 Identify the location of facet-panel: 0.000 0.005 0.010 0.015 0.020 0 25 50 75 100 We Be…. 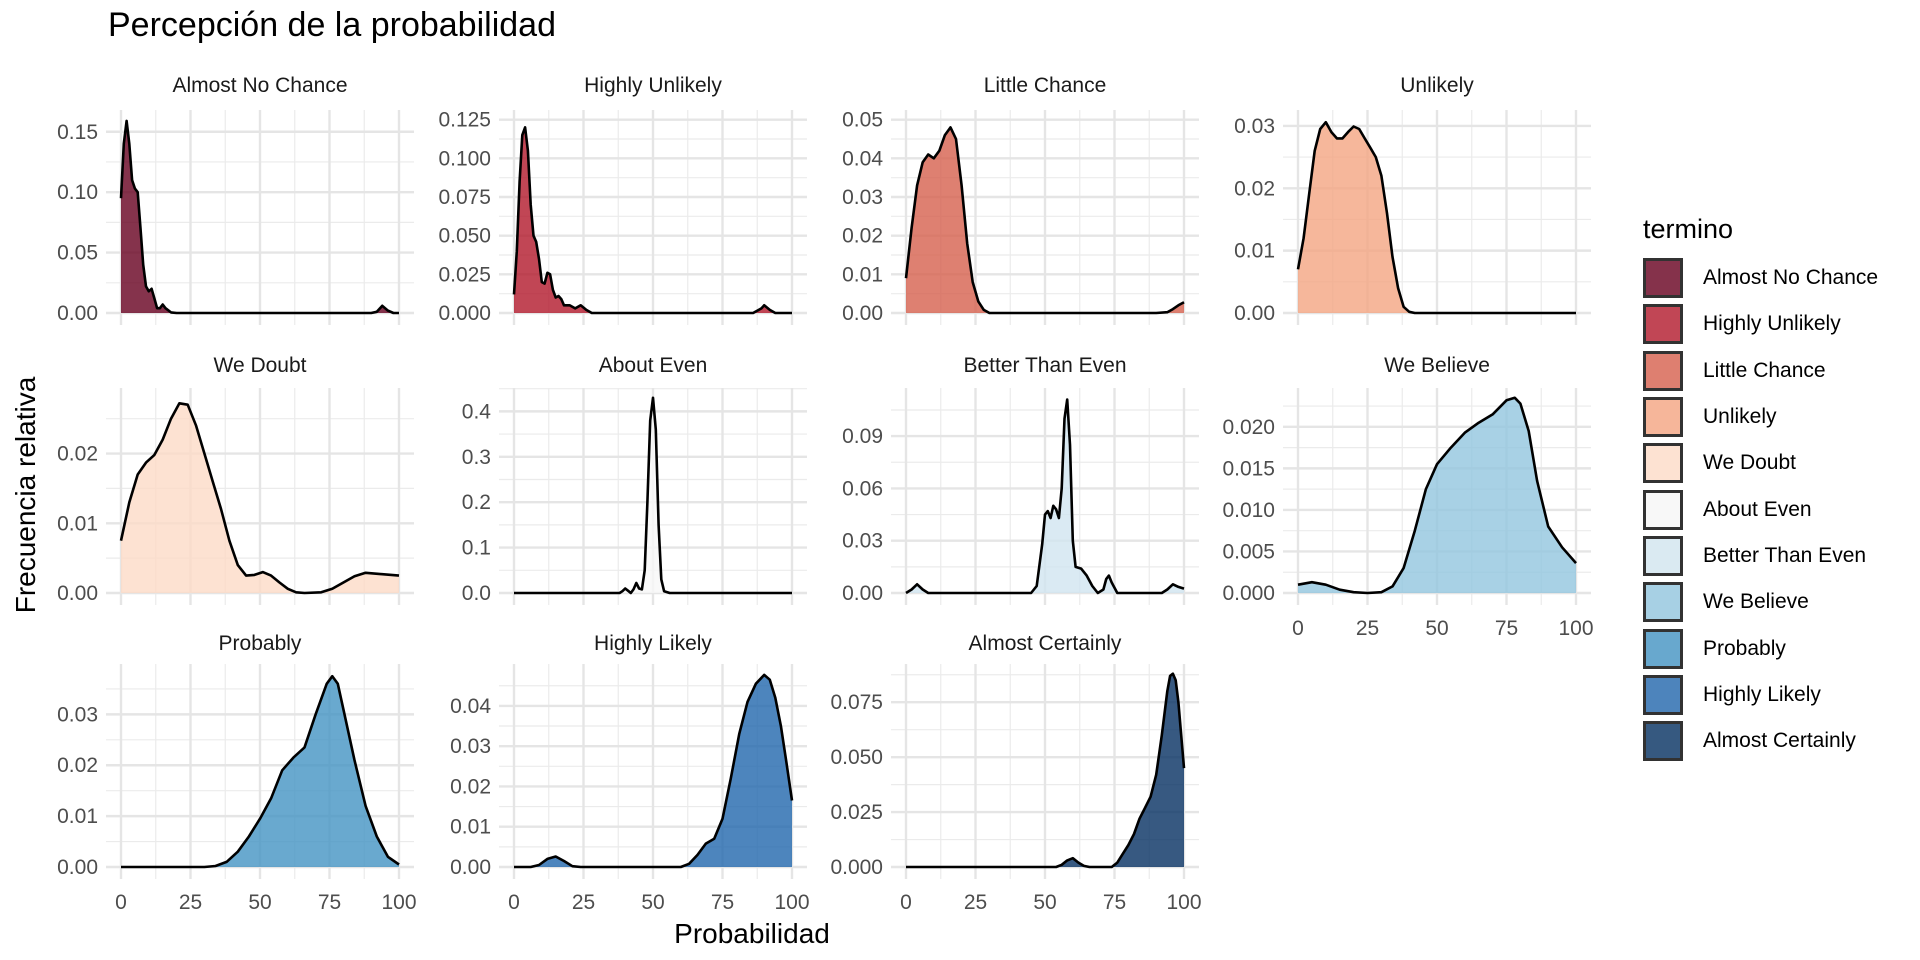
(1407, 497).